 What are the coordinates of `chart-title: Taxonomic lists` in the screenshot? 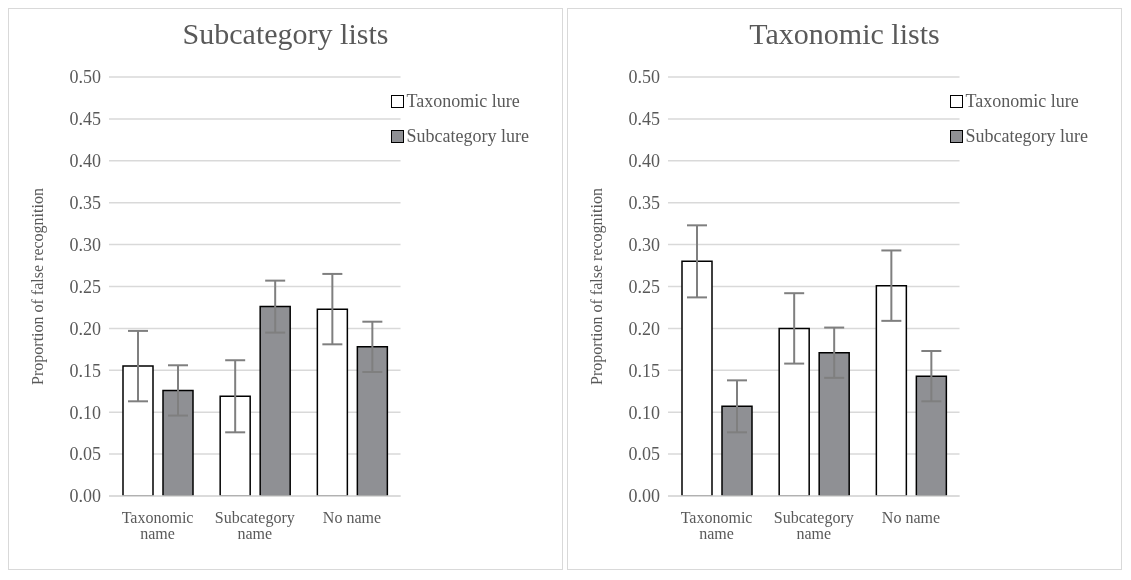 It's located at (844, 34).